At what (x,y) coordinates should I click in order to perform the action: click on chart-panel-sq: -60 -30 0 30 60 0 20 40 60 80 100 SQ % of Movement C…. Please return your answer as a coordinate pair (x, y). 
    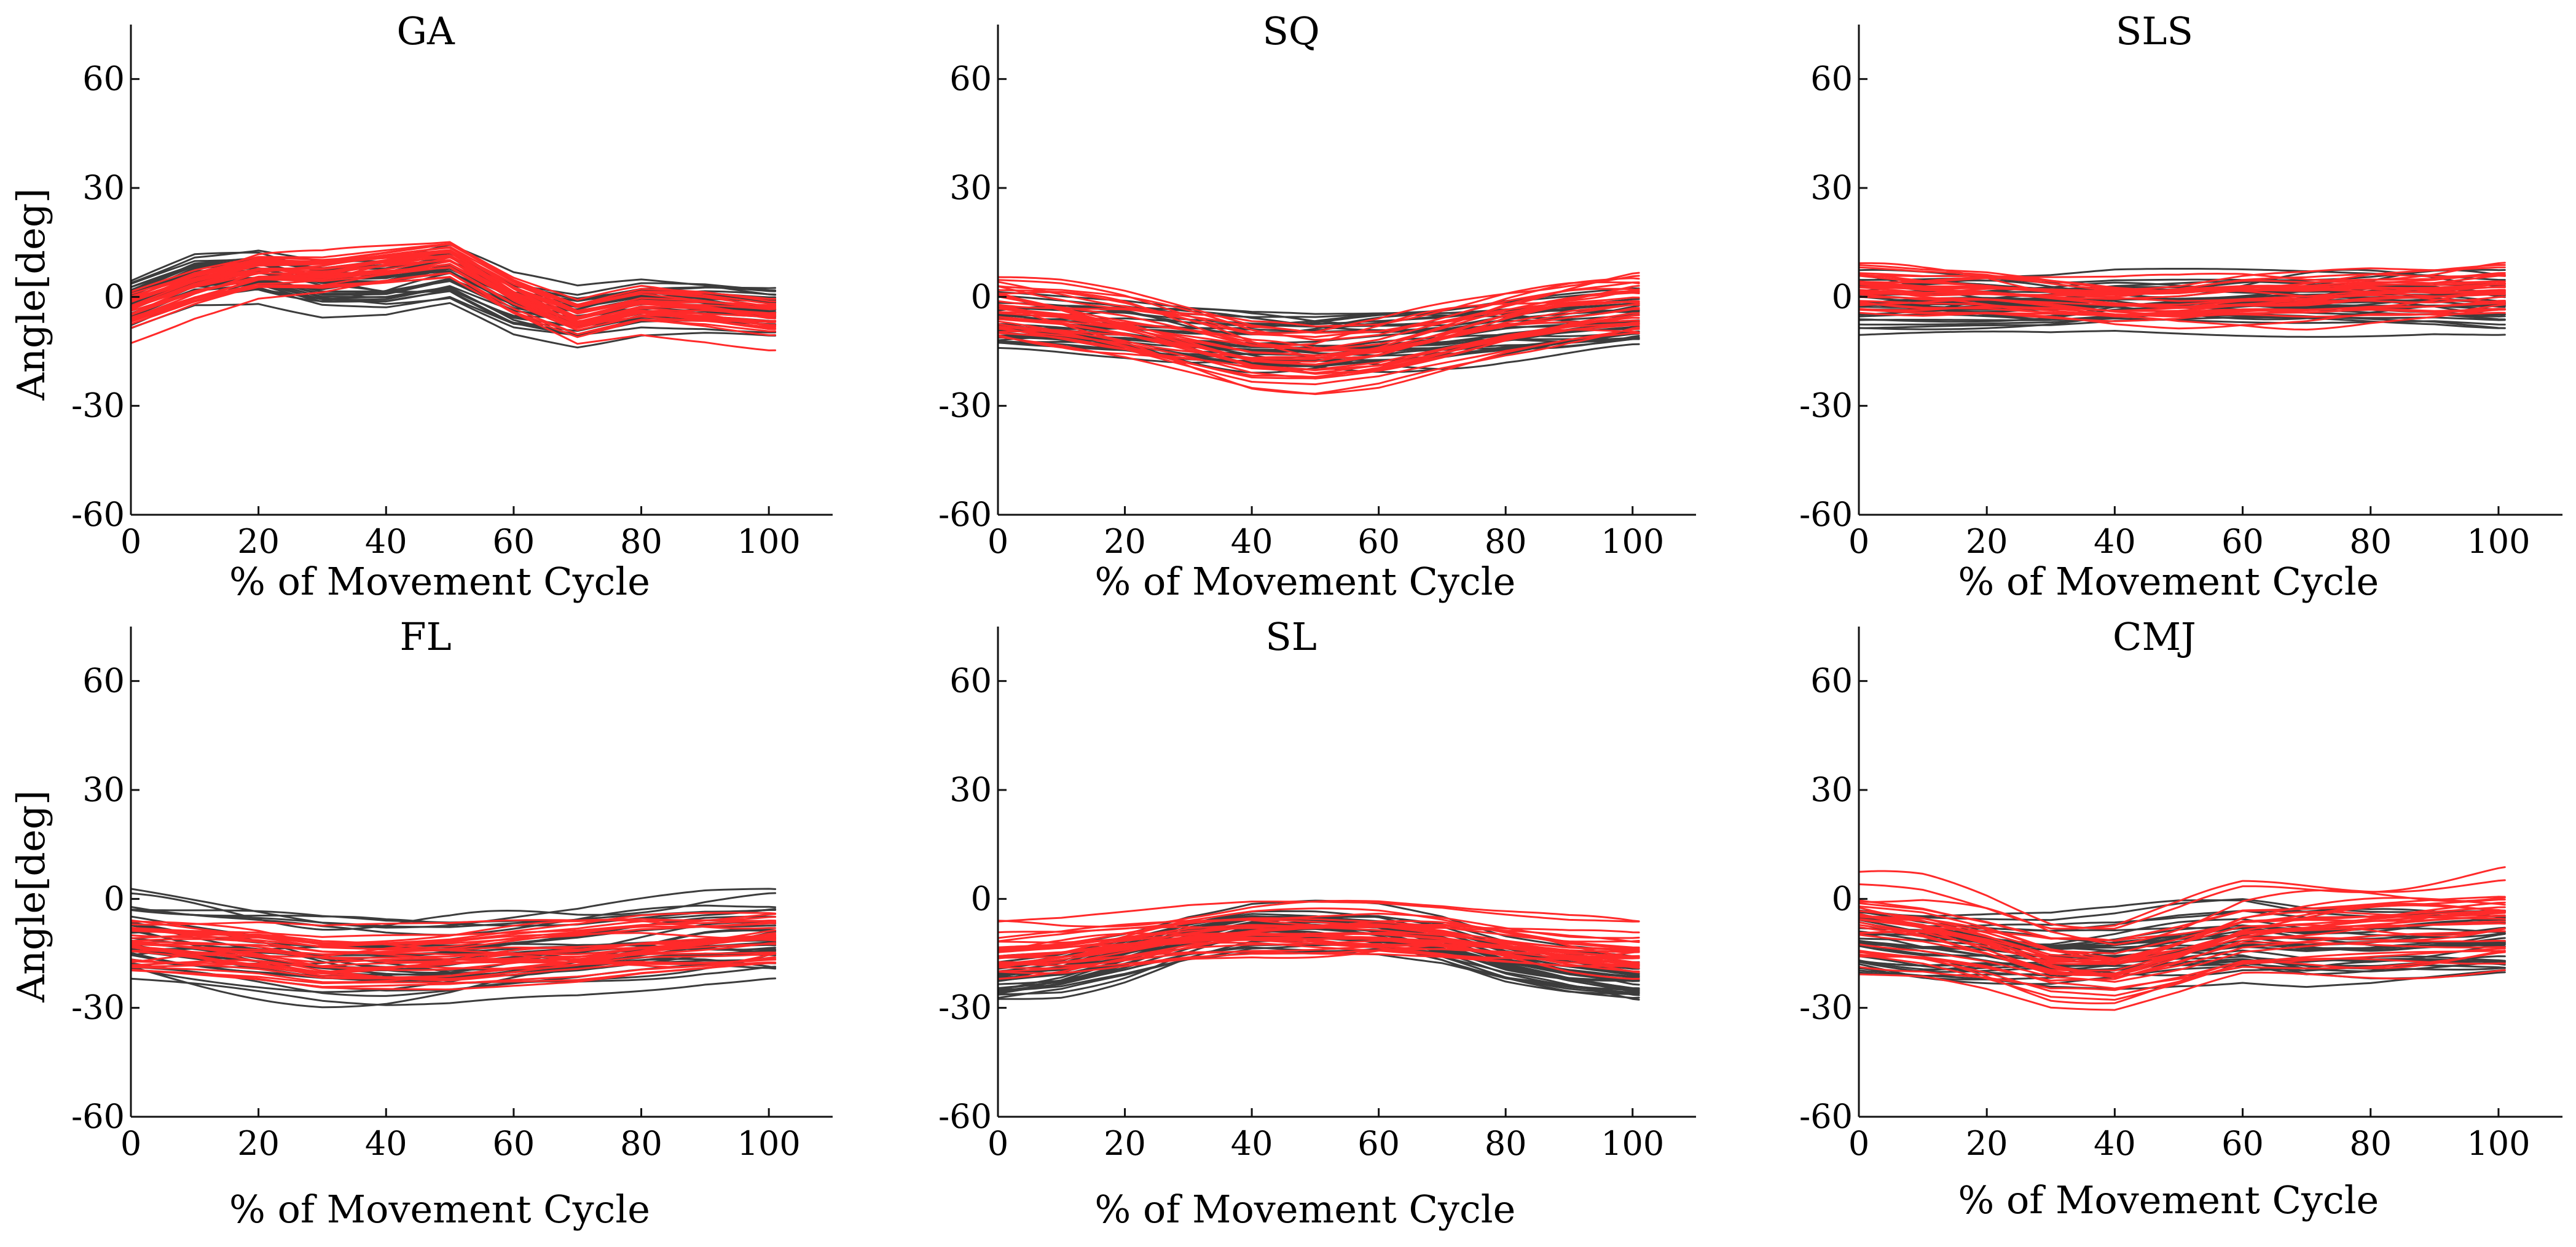
    Looking at the image, I should click on (1317, 306).